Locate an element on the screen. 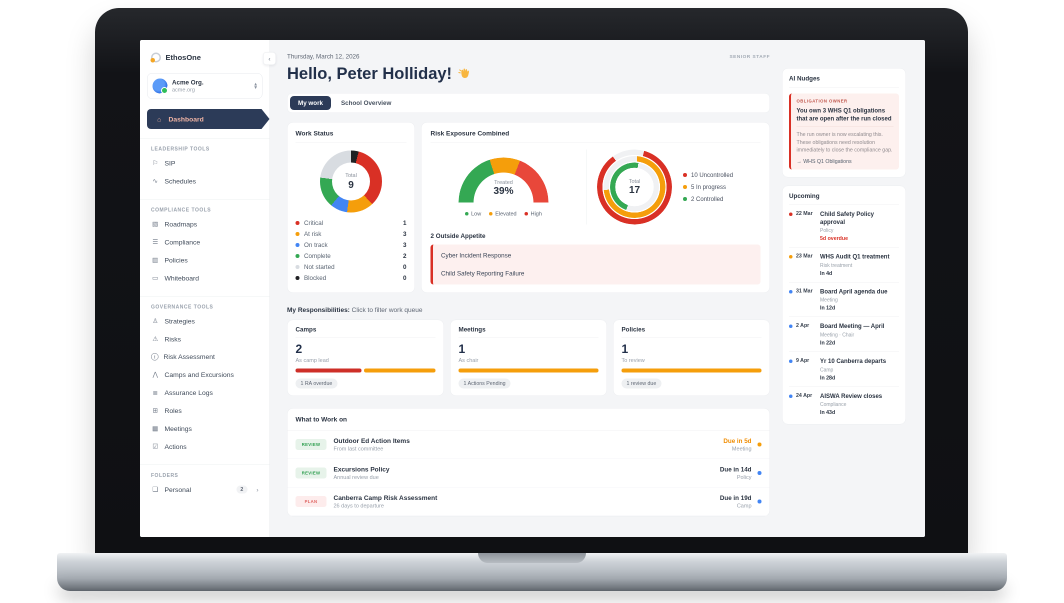 This screenshot has width=1064, height=603. checklist-icon: ☰ is located at coordinates (155, 242).